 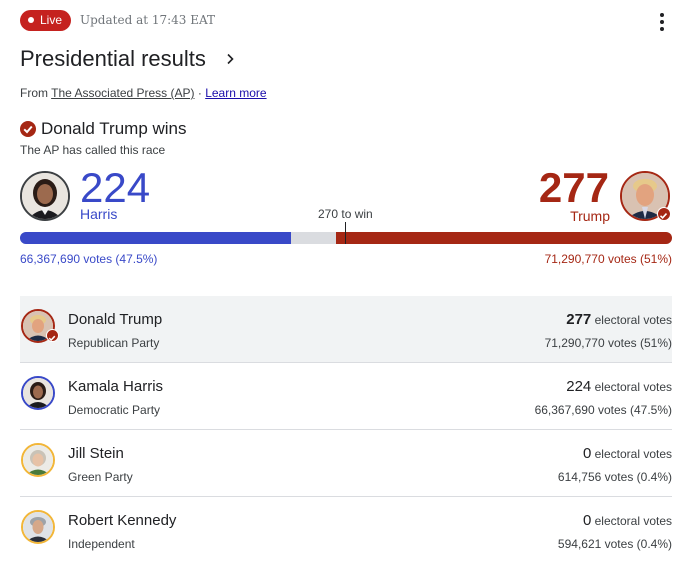 I want to click on trump-name-label: Trump, so click(x=590, y=216).